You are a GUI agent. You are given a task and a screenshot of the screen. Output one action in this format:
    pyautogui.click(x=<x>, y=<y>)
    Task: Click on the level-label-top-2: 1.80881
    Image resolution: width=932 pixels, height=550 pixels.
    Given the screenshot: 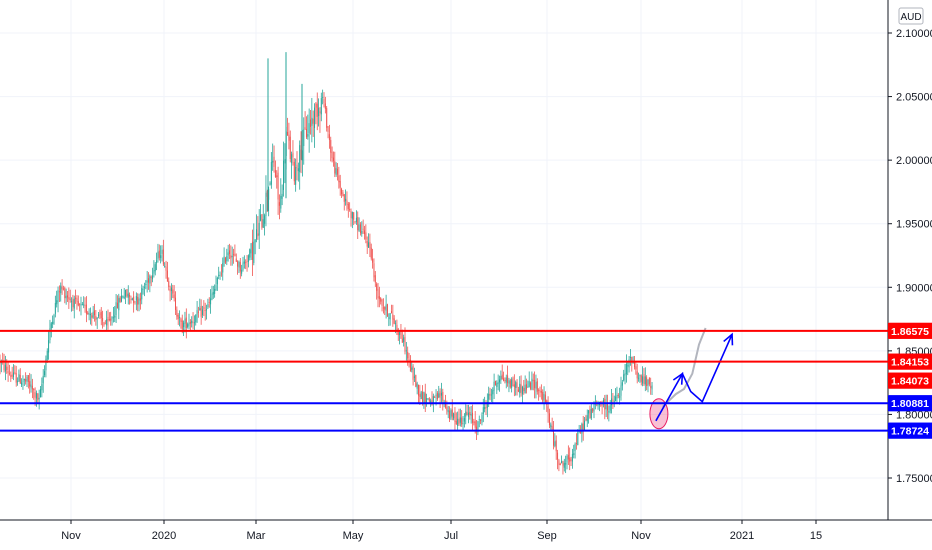 What is the action you would take?
    pyautogui.click(x=910, y=404)
    